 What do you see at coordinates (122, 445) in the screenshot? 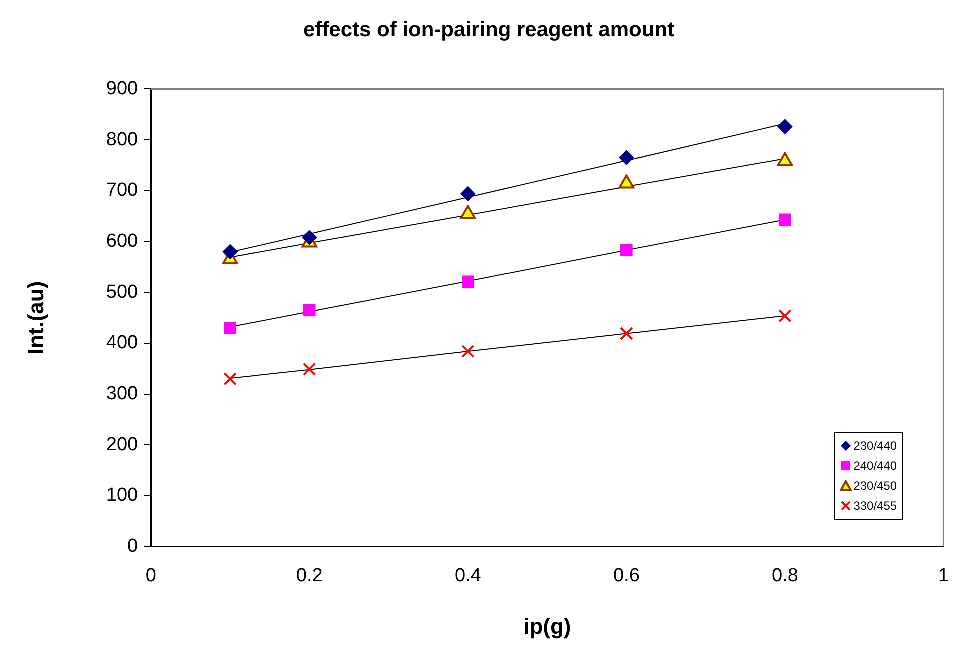
I see `y-tick-label: 200` at bounding box center [122, 445].